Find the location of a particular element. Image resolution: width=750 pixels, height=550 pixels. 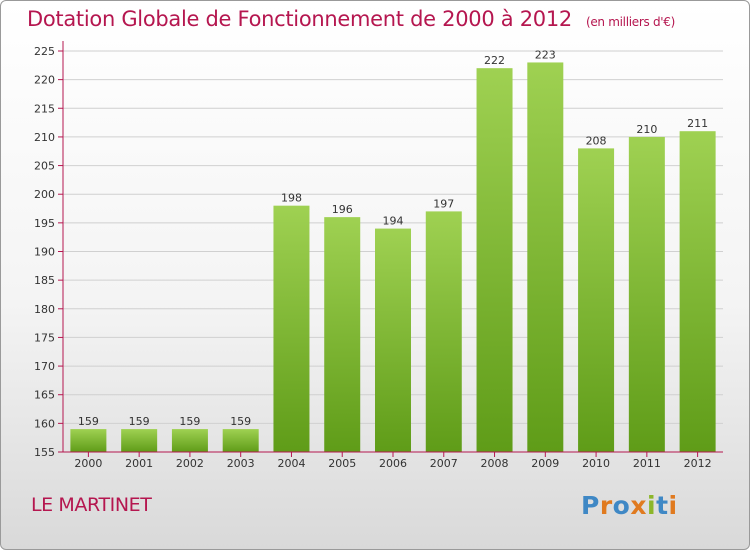

value-label: 198 is located at coordinates (291, 198).